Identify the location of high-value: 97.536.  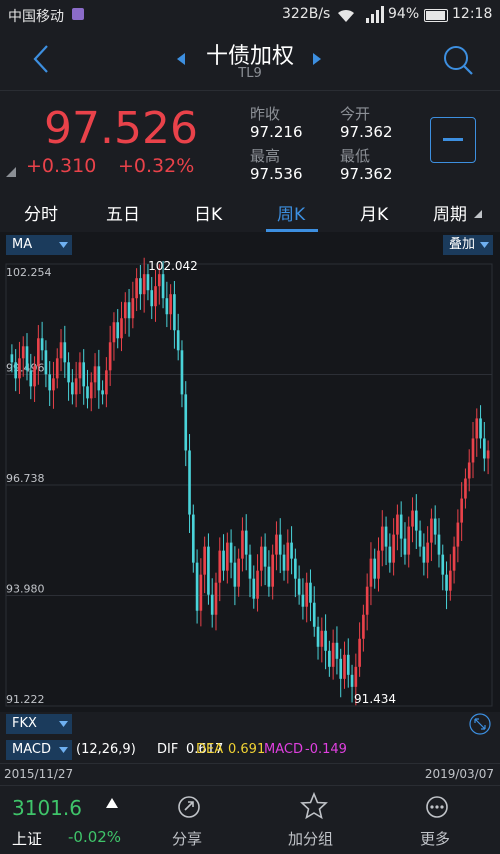
(276, 174).